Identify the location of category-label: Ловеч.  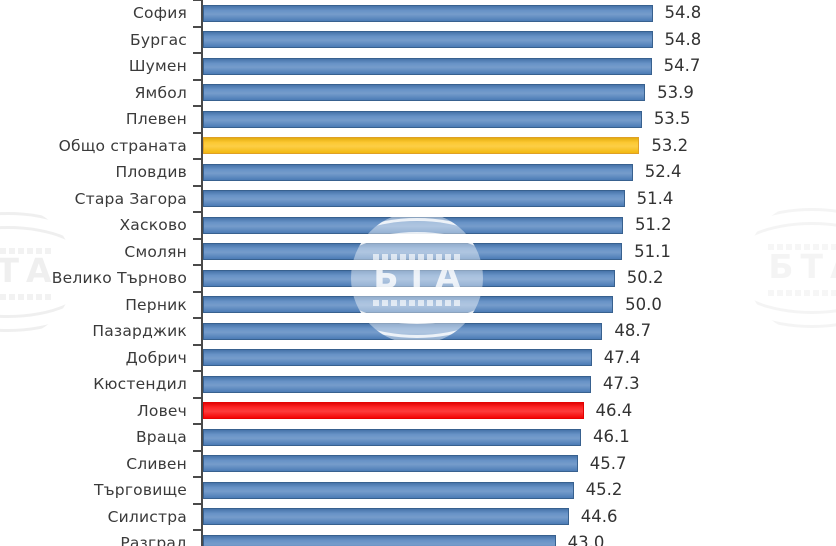
(162, 410).